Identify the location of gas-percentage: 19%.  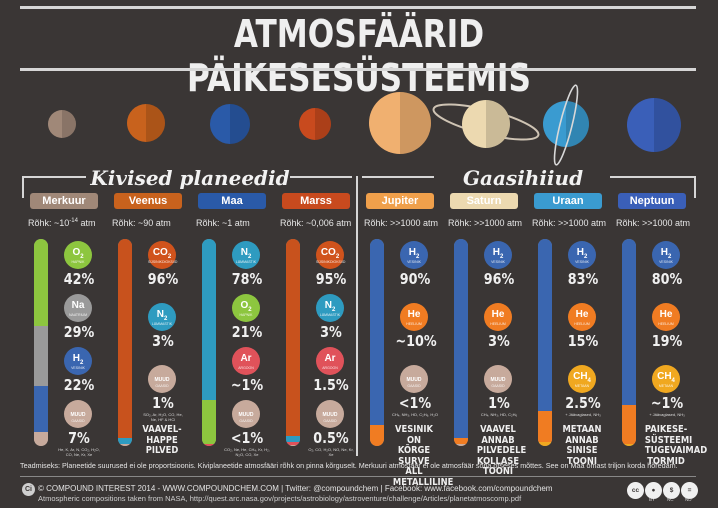
(667, 341).